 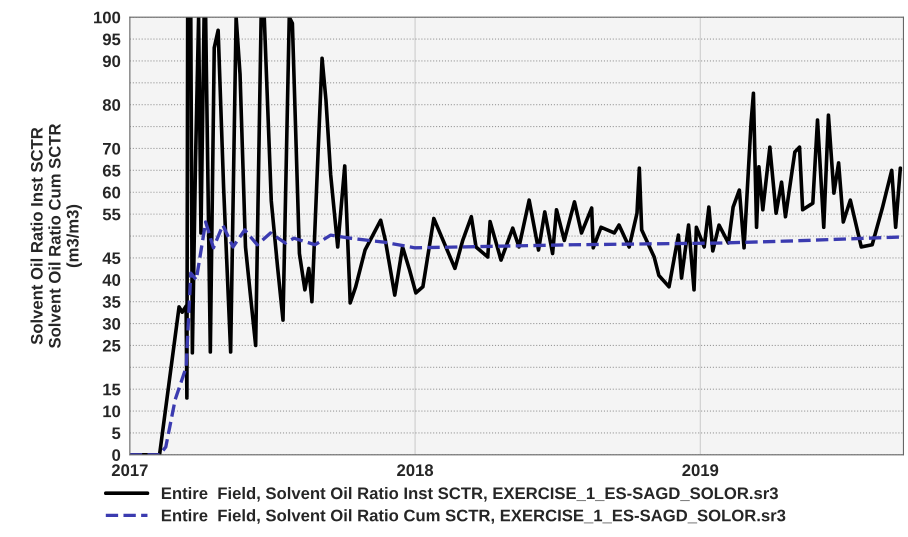 I want to click on x-tick-label: 2019, so click(x=700, y=470).